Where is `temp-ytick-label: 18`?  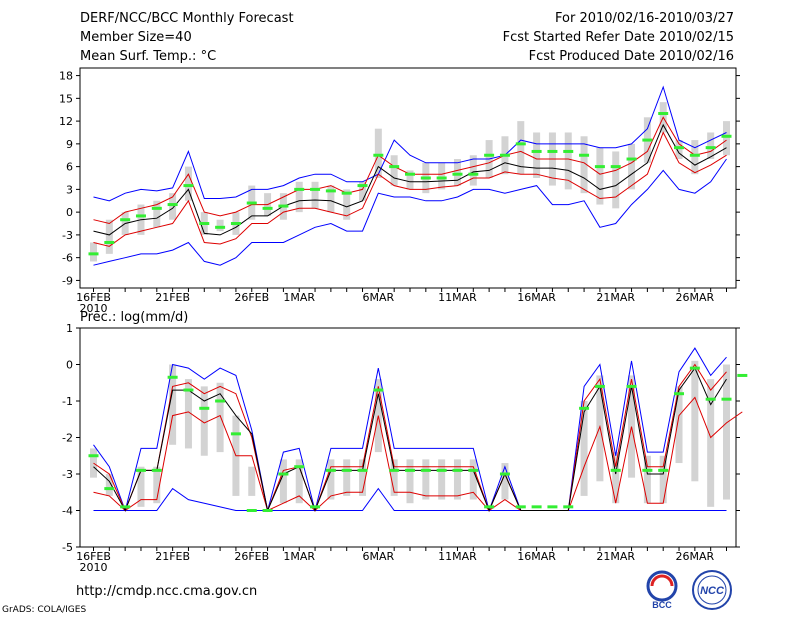 temp-ytick-label: 18 is located at coordinates (66, 76).